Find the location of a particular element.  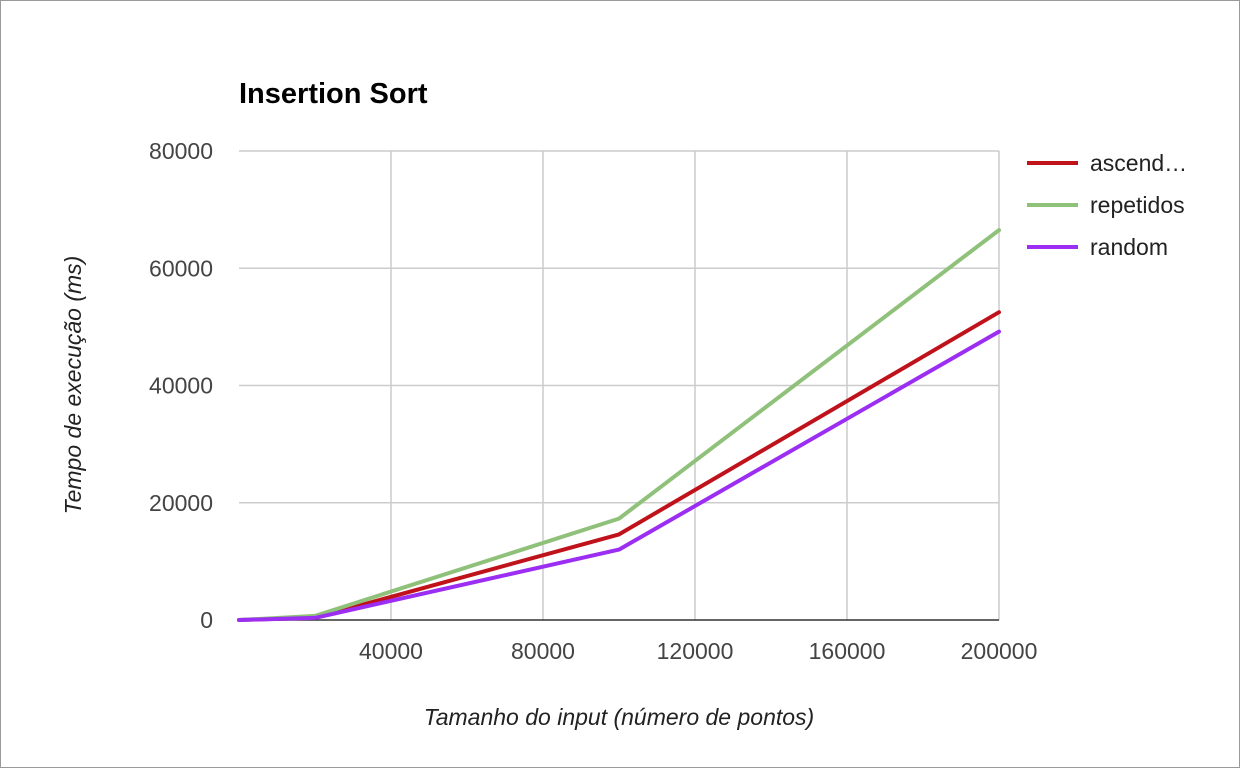

y-tick-label: 60000 is located at coordinates (181, 268).